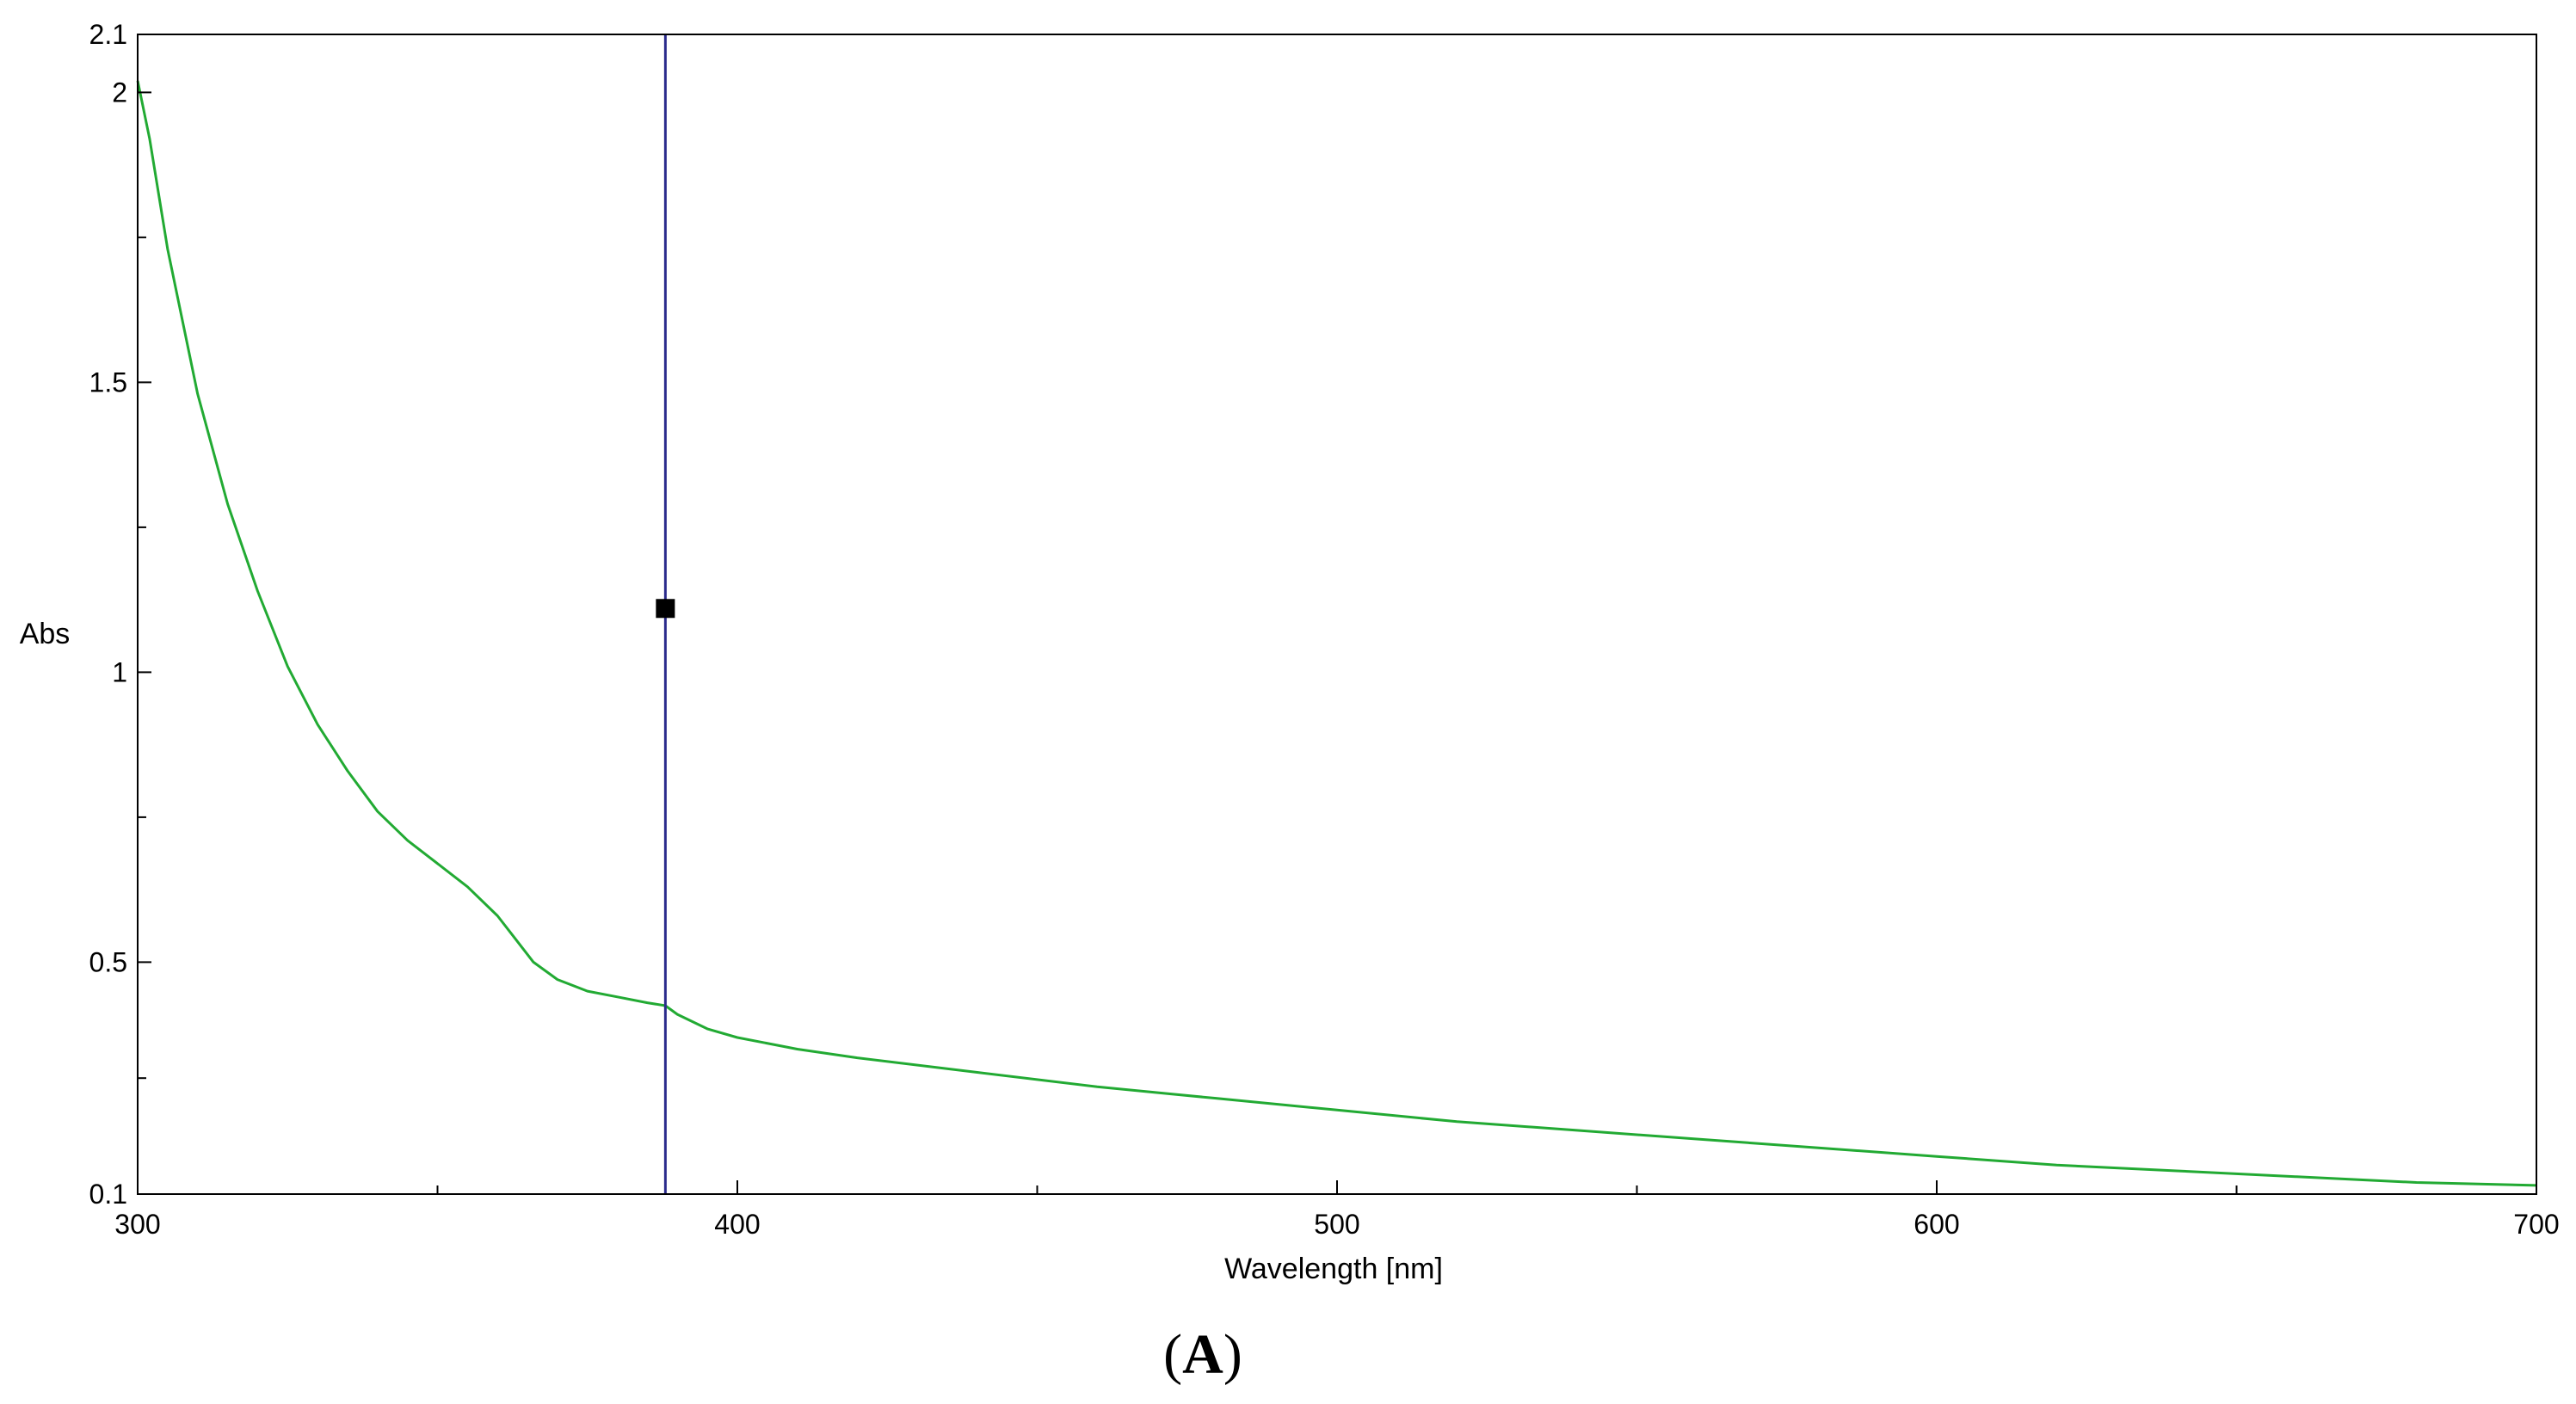 The image size is (2576, 1404). What do you see at coordinates (1173, 1355) in the screenshot?
I see `panel-label-open: (` at bounding box center [1173, 1355].